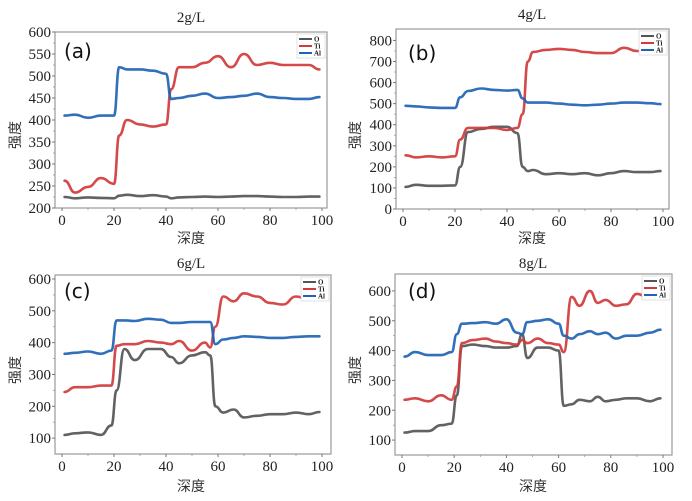  What do you see at coordinates (381, 63) in the screenshot?
I see `y-tick-label: 700` at bounding box center [381, 63].